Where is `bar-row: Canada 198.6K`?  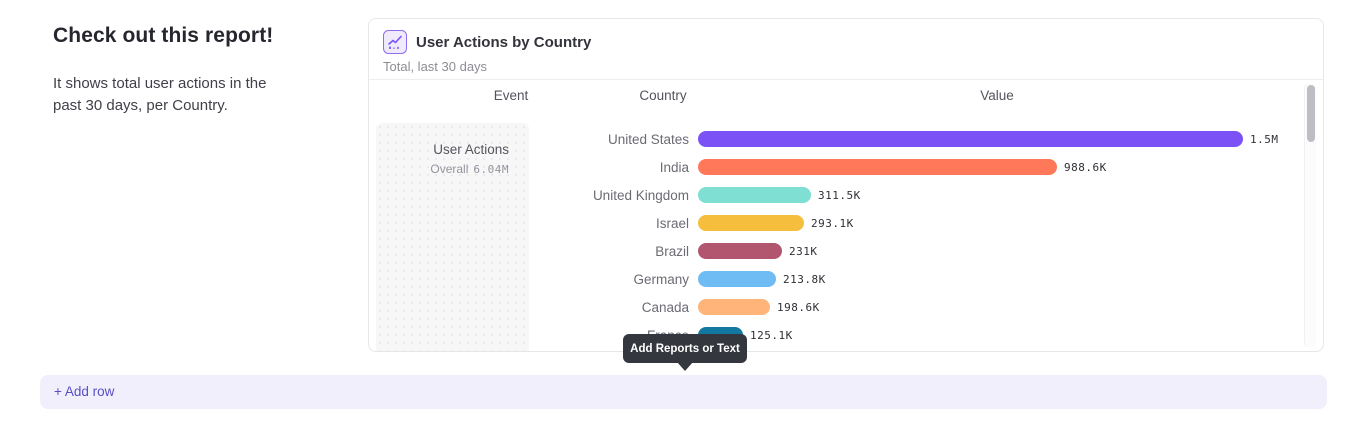 bar-row: Canada 198.6K is located at coordinates (836, 307).